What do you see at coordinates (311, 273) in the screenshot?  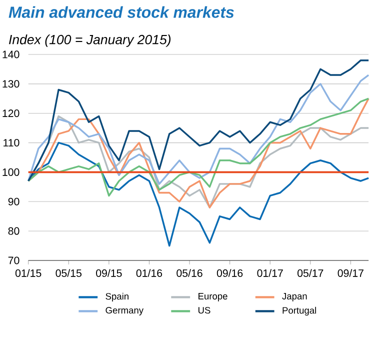 I see `x-tick-label: 05/17` at bounding box center [311, 273].